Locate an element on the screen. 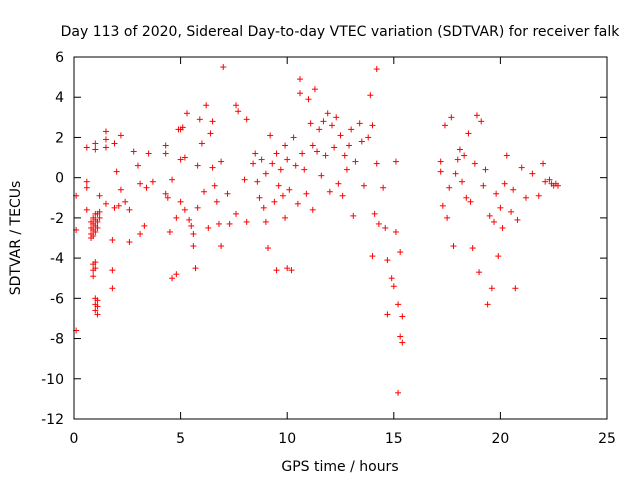 Image resolution: width=640 pixels, height=480 pixels. x-tick-label: 10 is located at coordinates (287, 439).